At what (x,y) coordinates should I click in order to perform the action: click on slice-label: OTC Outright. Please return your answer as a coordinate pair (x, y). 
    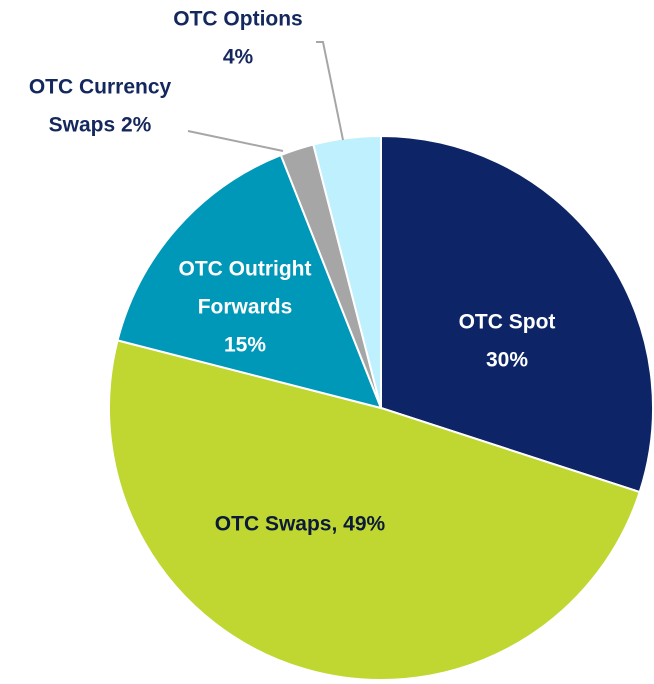
    Looking at the image, I should click on (245, 269).